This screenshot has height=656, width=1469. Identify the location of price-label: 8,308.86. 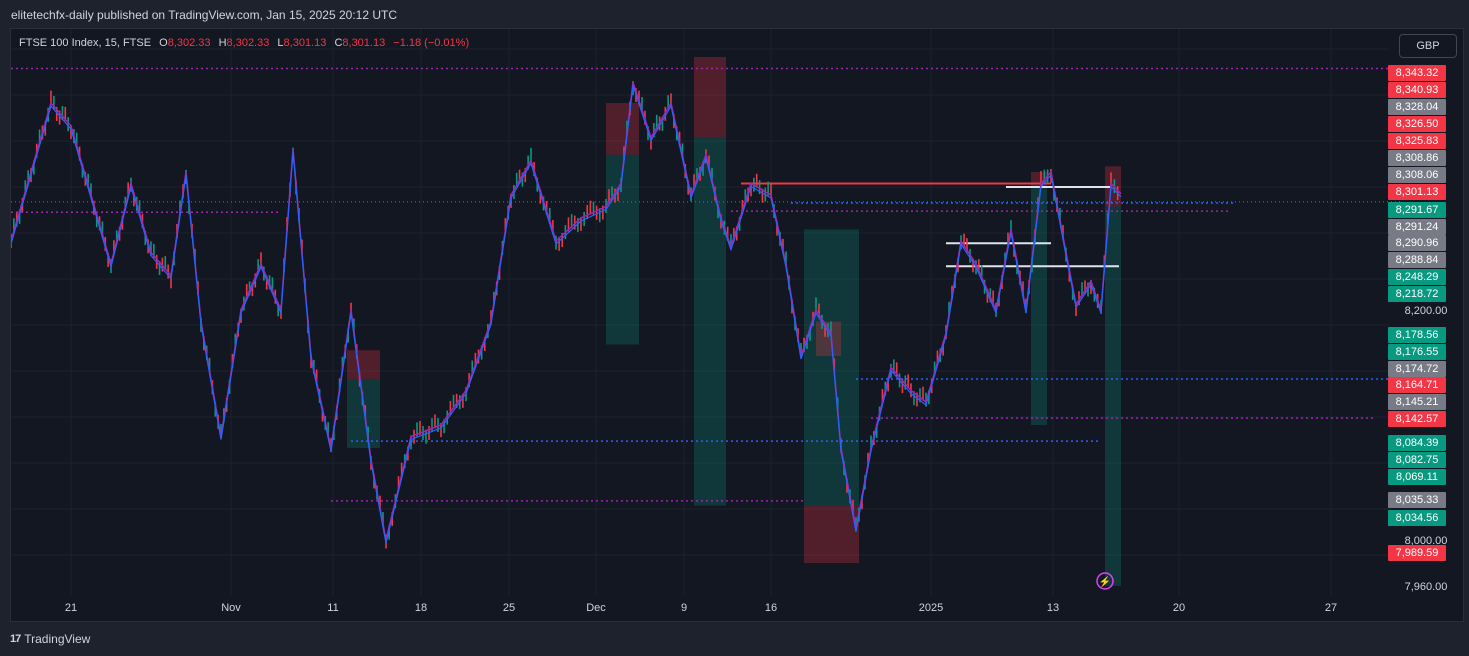
(1417, 158).